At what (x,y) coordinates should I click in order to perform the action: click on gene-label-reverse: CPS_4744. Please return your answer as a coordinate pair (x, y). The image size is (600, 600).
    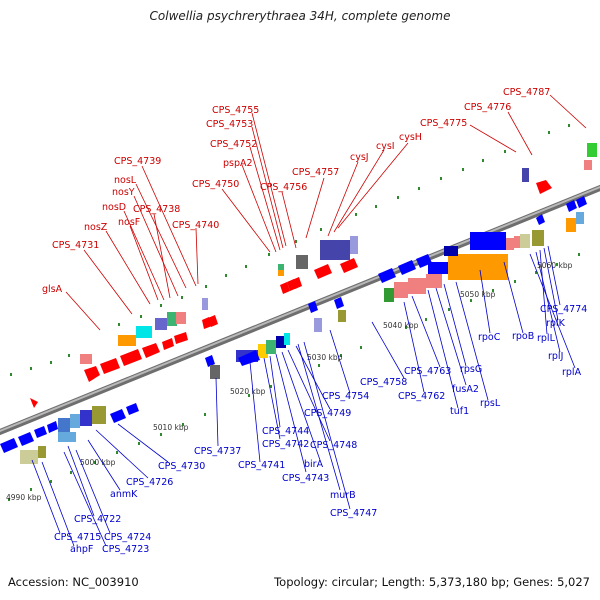
    Looking at the image, I should click on (285, 431).